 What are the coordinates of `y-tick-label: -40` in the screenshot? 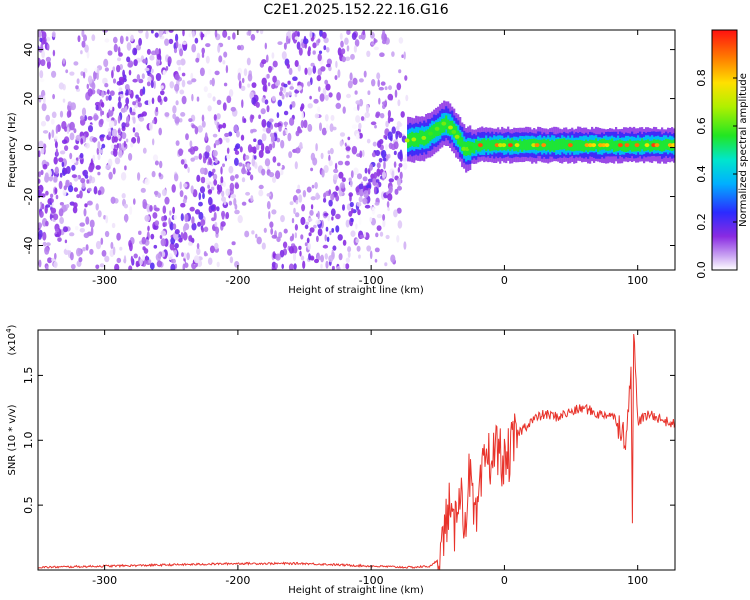 It's located at (28, 246).